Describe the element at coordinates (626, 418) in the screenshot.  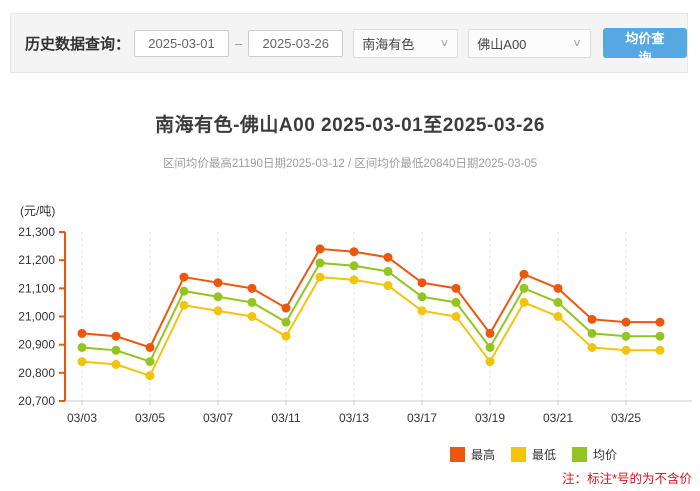
I see `svg-text: 03/25` at that location.